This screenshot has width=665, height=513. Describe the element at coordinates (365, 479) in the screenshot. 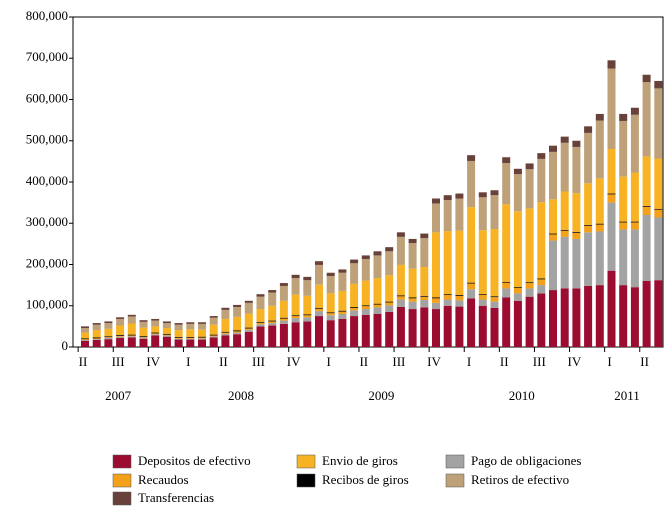

I see `legend-label: Recibos de giros` at that location.